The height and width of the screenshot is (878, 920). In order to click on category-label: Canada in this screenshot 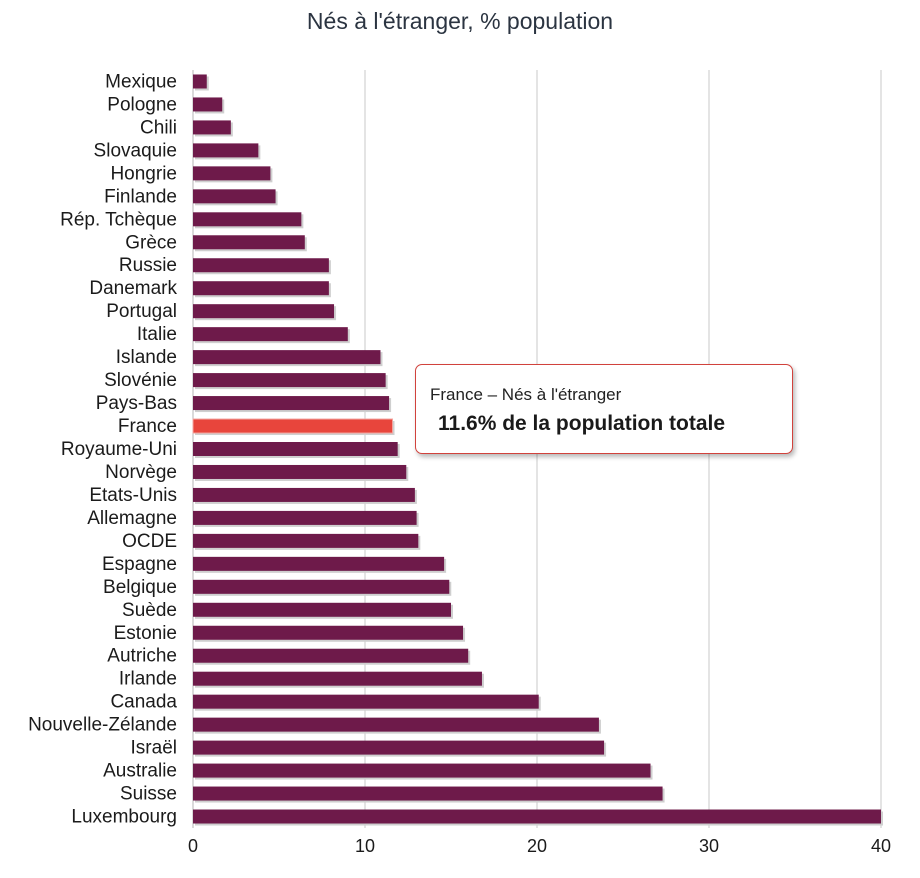, I will do `click(143, 702)`.